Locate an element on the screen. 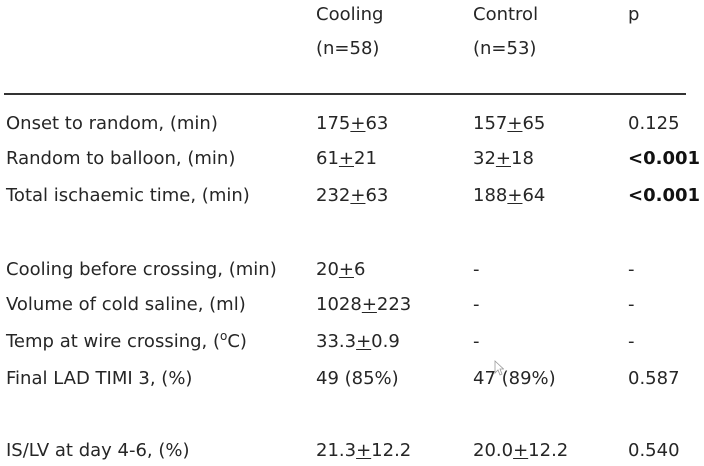 This screenshot has height=466, width=704. row-label: Onset to random, (min) is located at coordinates (112, 123).